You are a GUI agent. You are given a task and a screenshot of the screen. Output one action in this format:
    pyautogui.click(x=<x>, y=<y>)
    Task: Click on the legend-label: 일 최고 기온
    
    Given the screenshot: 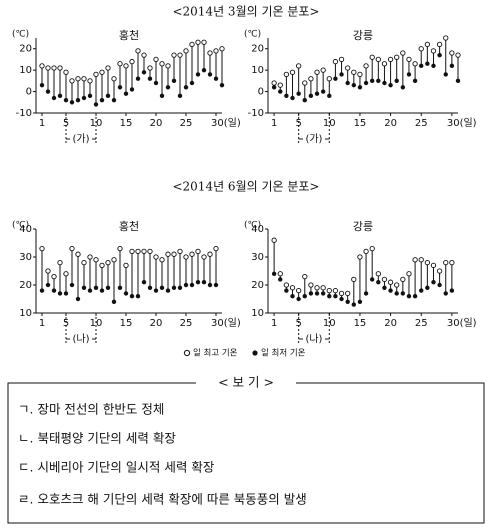 What is the action you would take?
    pyautogui.click(x=215, y=353)
    